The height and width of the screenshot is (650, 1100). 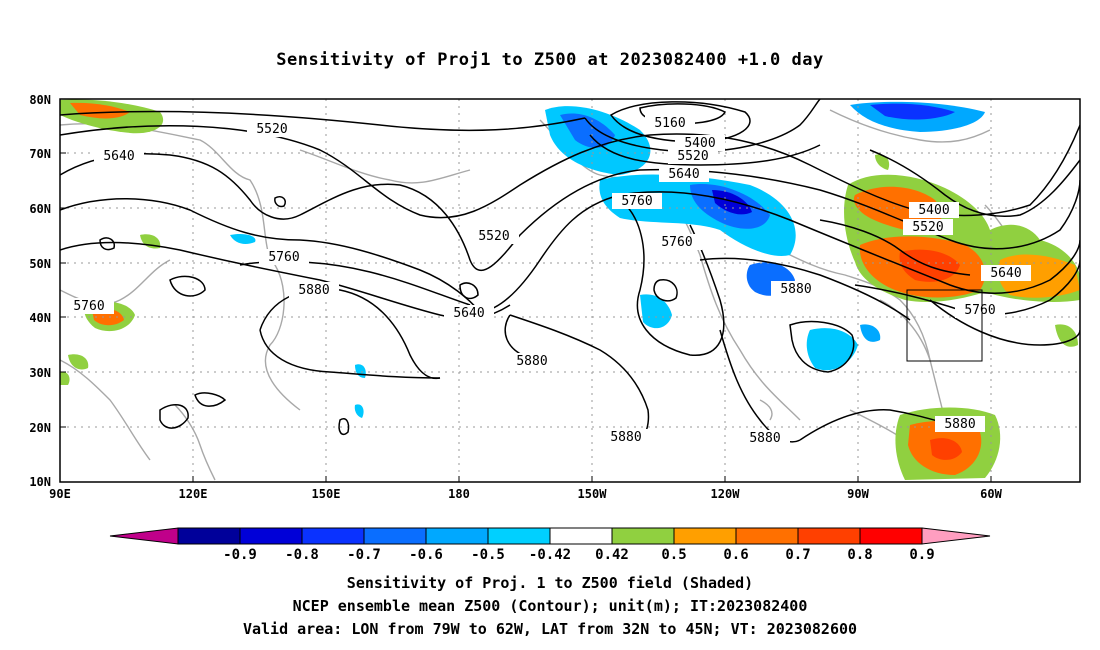 What do you see at coordinates (302, 555) in the screenshot?
I see `colorbar-tick-label: -0.8` at bounding box center [302, 555].